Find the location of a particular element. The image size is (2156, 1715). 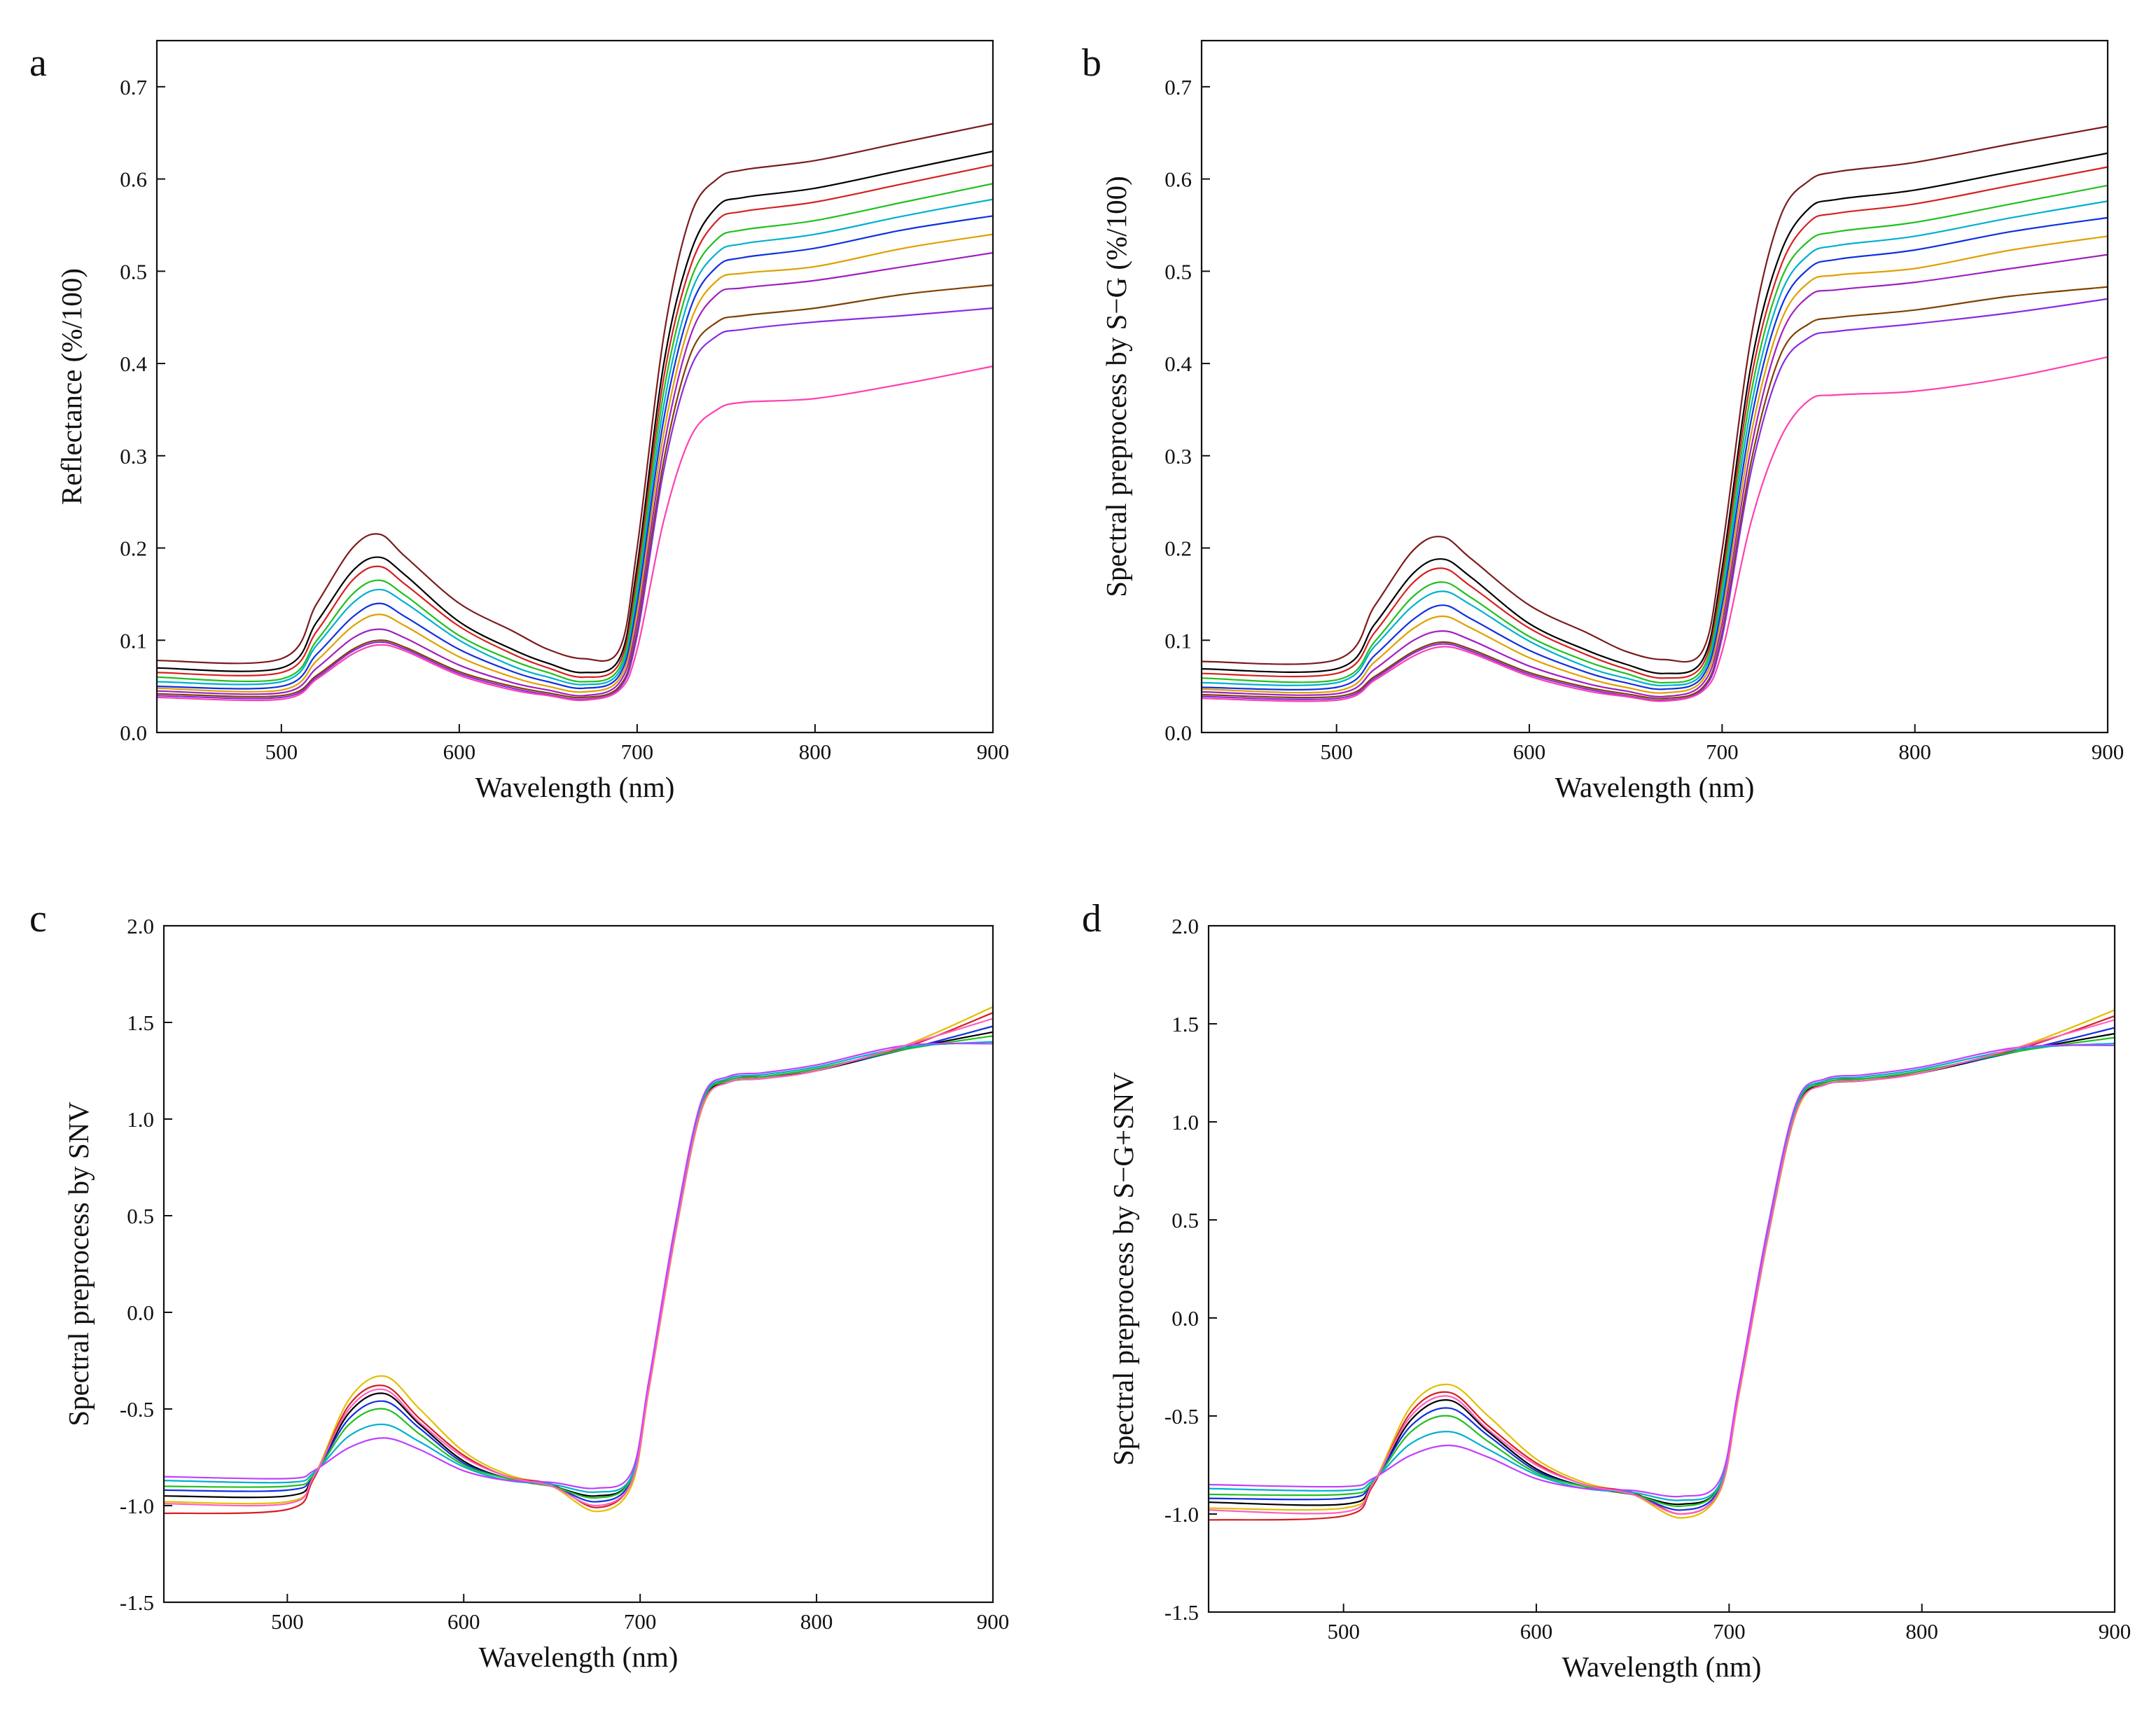

y-axis-title: Reflectance (%/100) is located at coordinates (71, 386).